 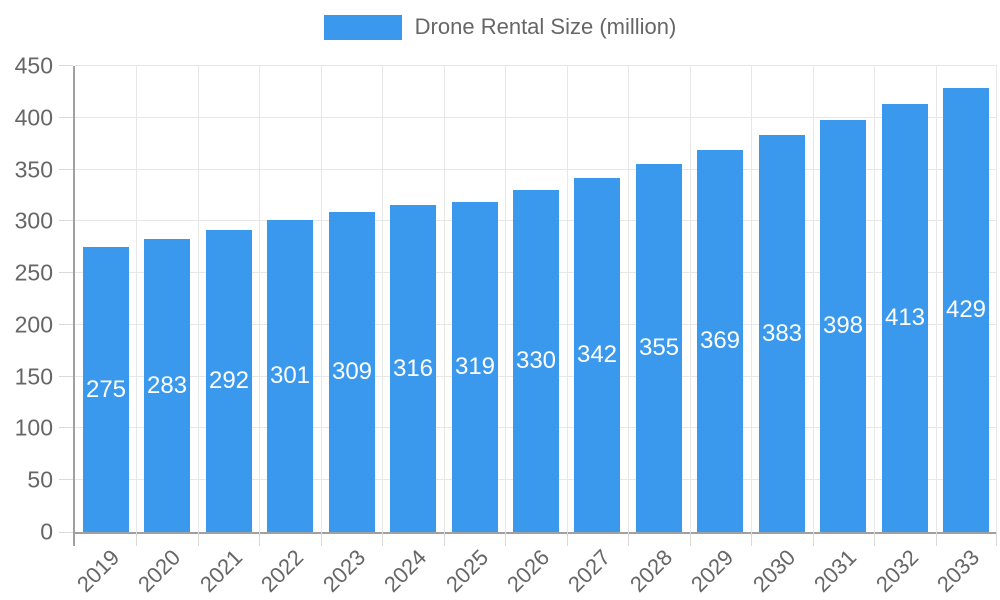 I want to click on x-axis-label: 2024, so click(x=405, y=570).